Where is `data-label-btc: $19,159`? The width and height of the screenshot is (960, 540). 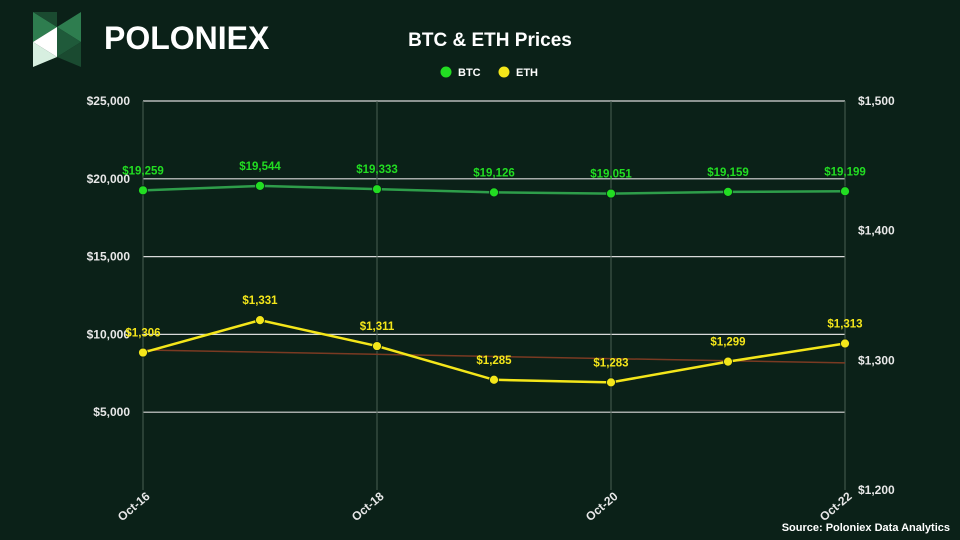 data-label-btc: $19,159 is located at coordinates (728, 173).